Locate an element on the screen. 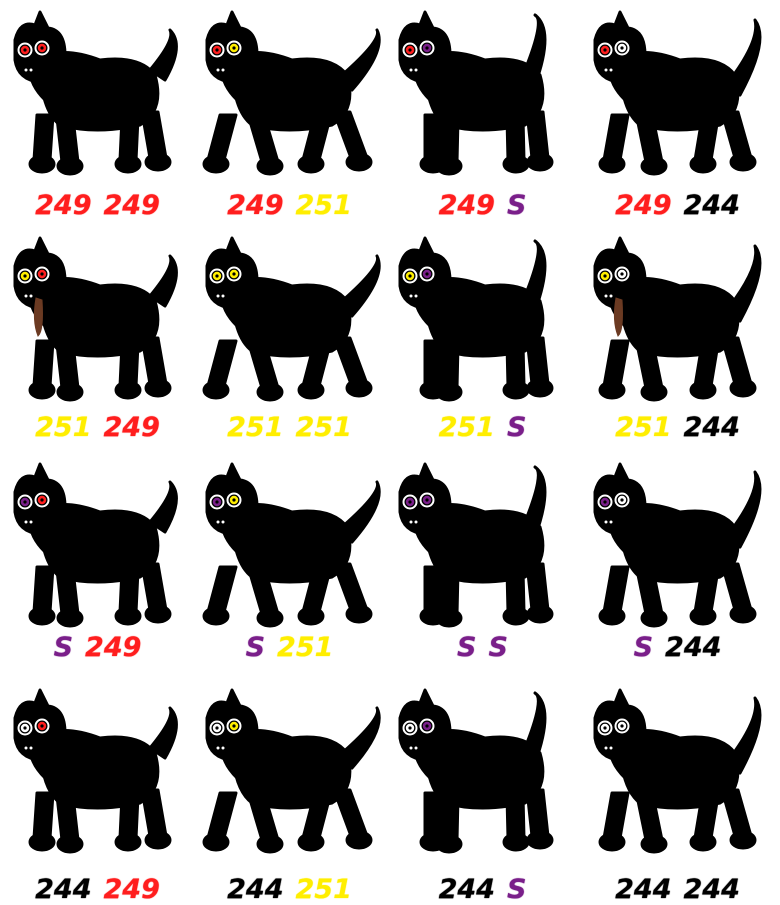 Image resolution: width=780 pixels, height=905 pixels. dog-cell: S 251 is located at coordinates (289, 565).